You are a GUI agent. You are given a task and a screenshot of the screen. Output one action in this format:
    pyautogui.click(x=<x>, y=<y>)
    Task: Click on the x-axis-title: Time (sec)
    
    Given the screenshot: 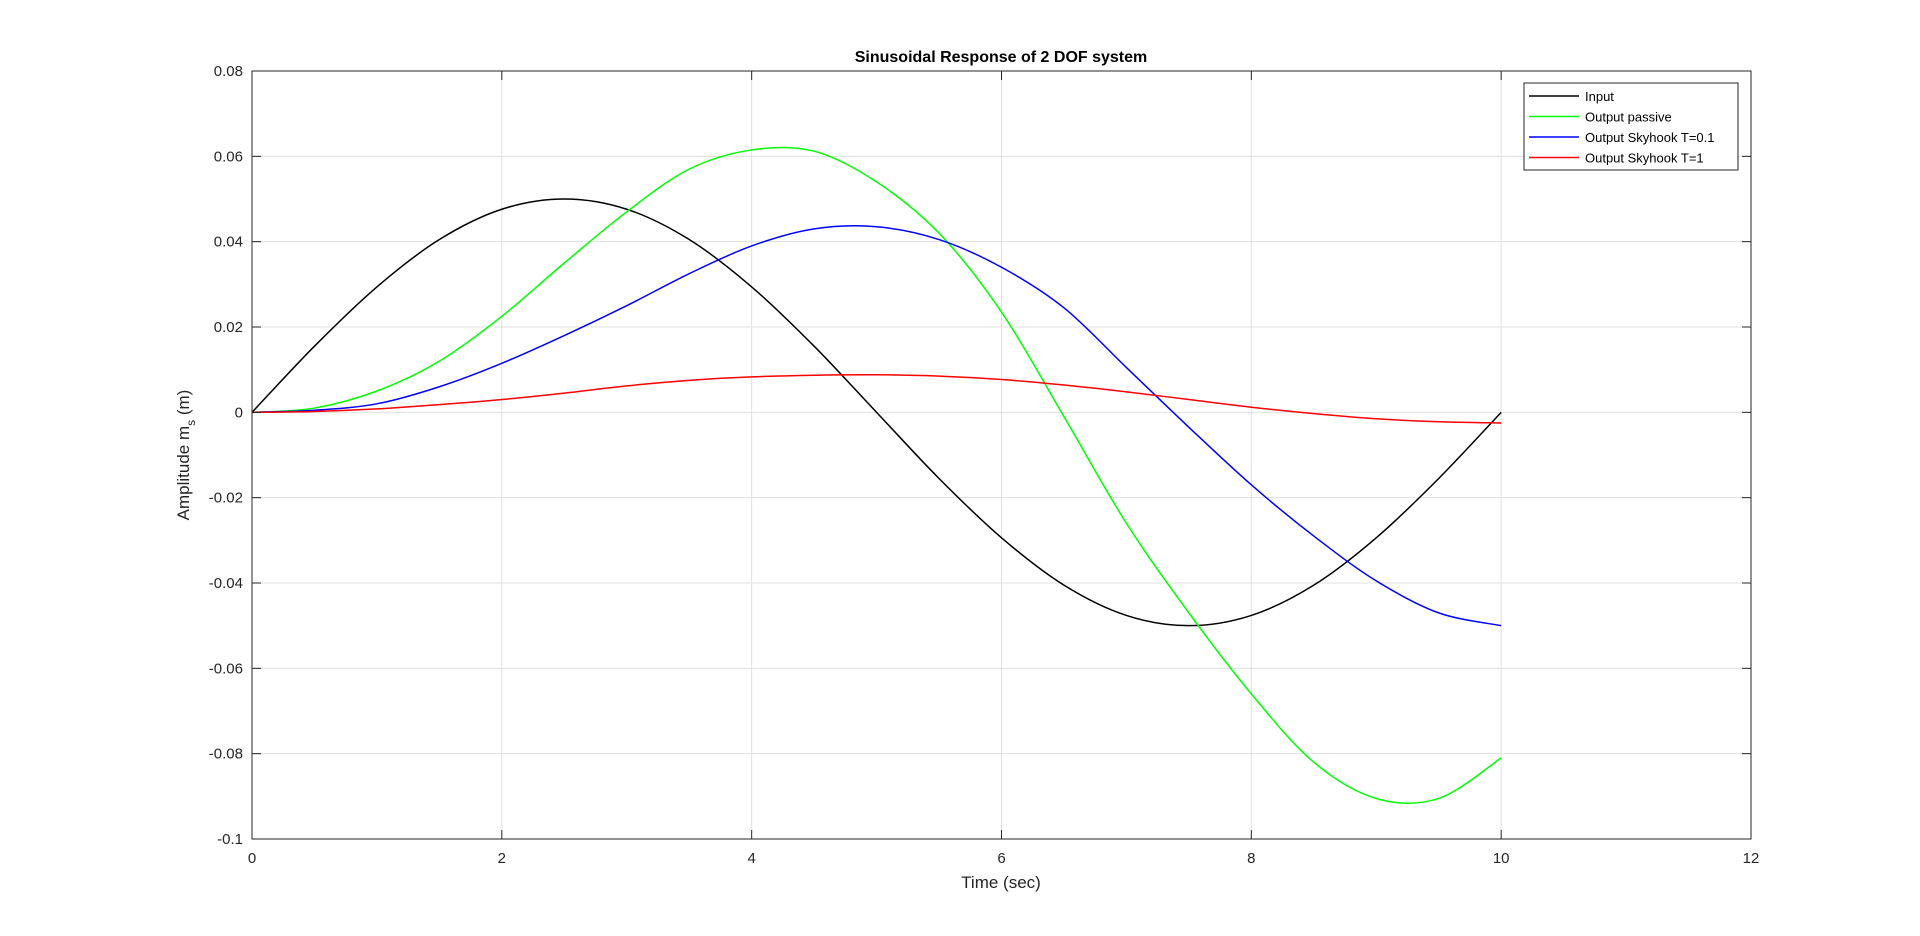 What is the action you would take?
    pyautogui.click(x=1001, y=882)
    